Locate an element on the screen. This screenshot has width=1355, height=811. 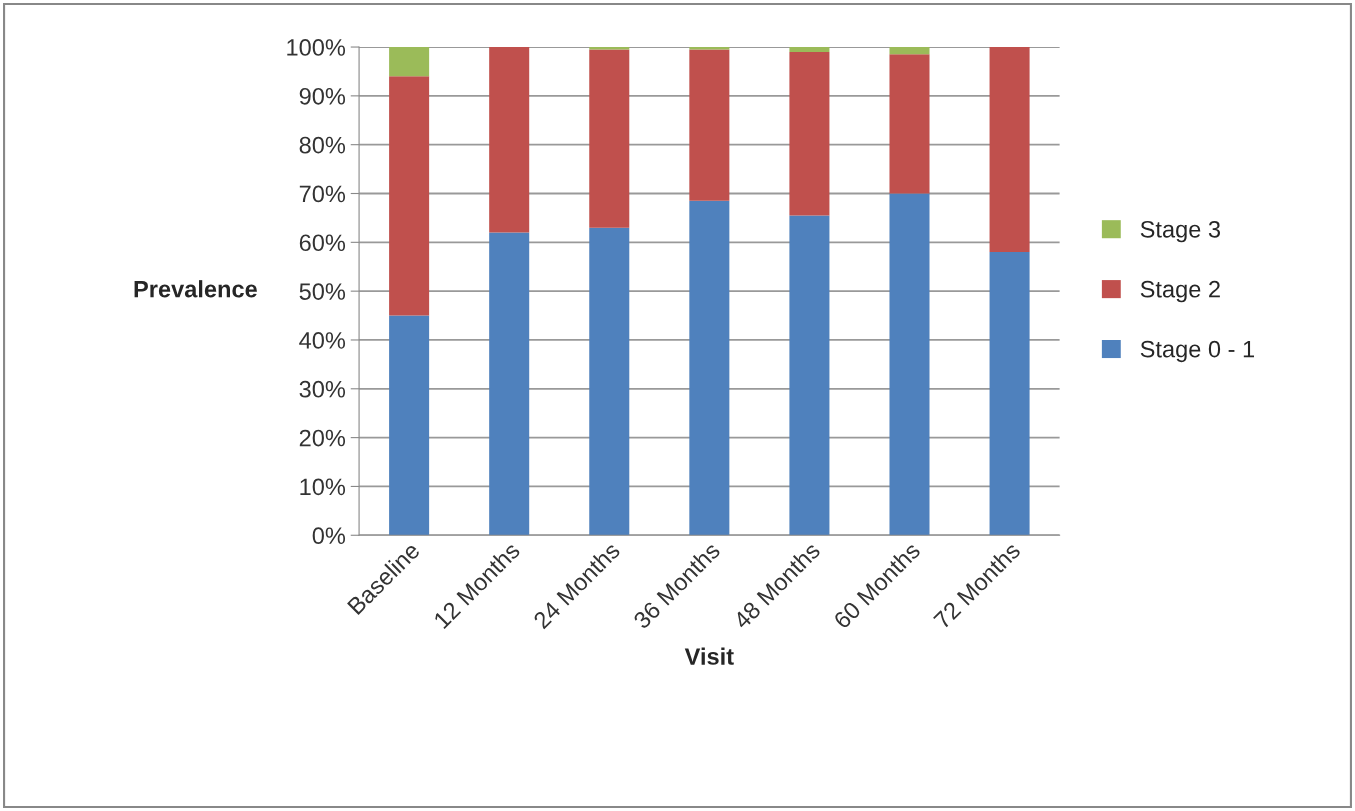
legend-label: Stage 3 is located at coordinates (1180, 231).